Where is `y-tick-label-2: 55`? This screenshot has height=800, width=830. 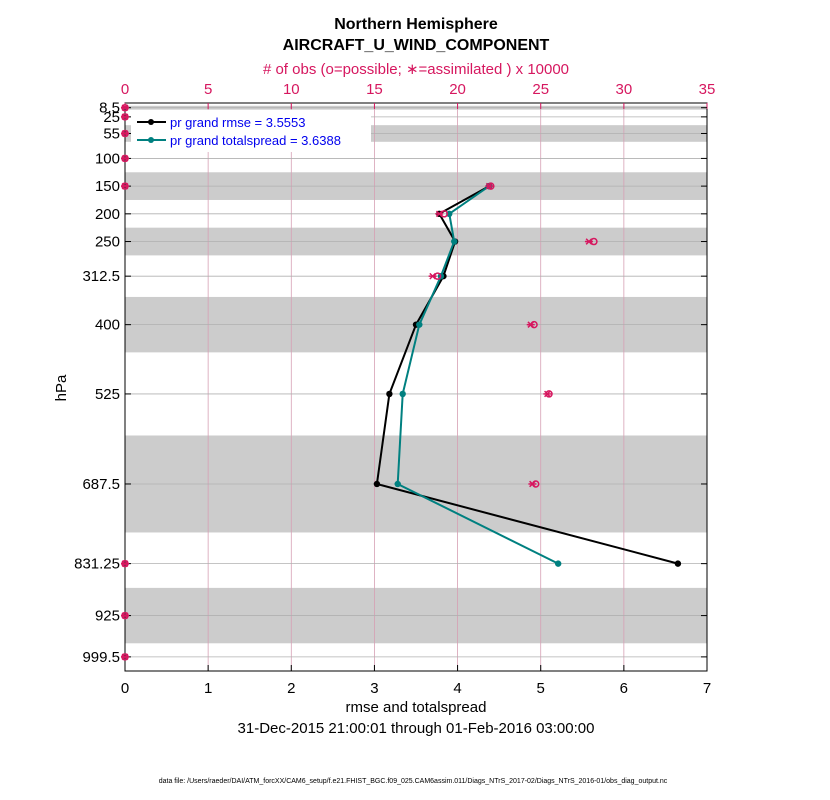 y-tick-label-2: 55 is located at coordinates (111, 133).